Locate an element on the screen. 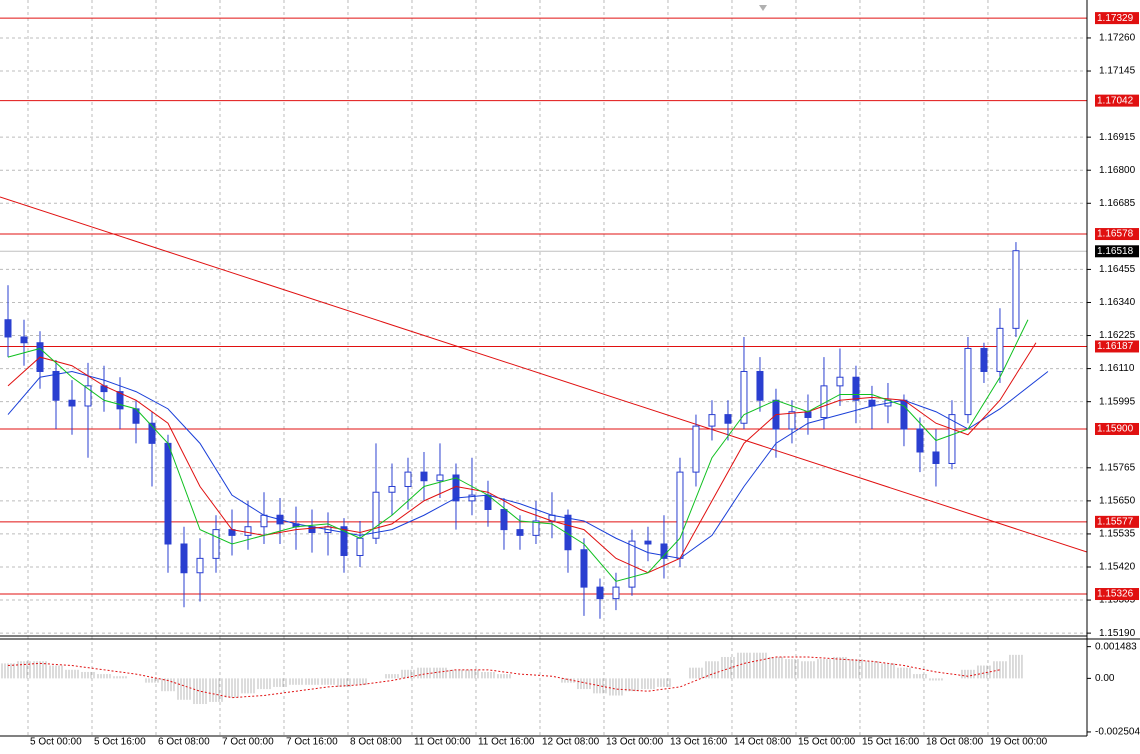 The image size is (1140, 754). y-tick-label: 1.16685 is located at coordinates (1117, 203).